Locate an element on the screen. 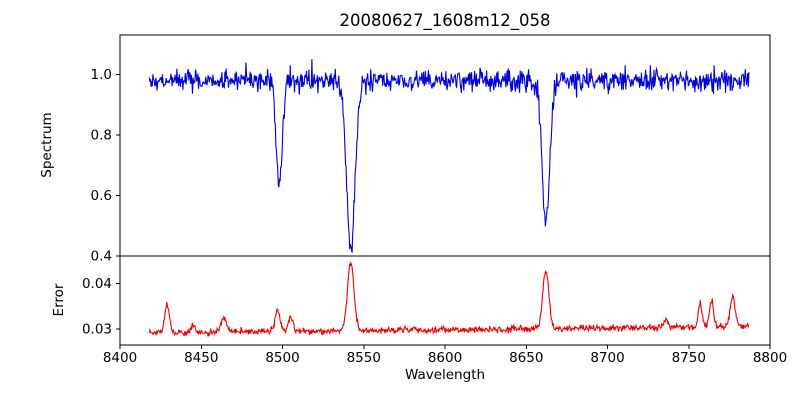 Image resolution: width=800 pixels, height=400 pixels. y-tick-label: 0.03 is located at coordinates (97, 330).